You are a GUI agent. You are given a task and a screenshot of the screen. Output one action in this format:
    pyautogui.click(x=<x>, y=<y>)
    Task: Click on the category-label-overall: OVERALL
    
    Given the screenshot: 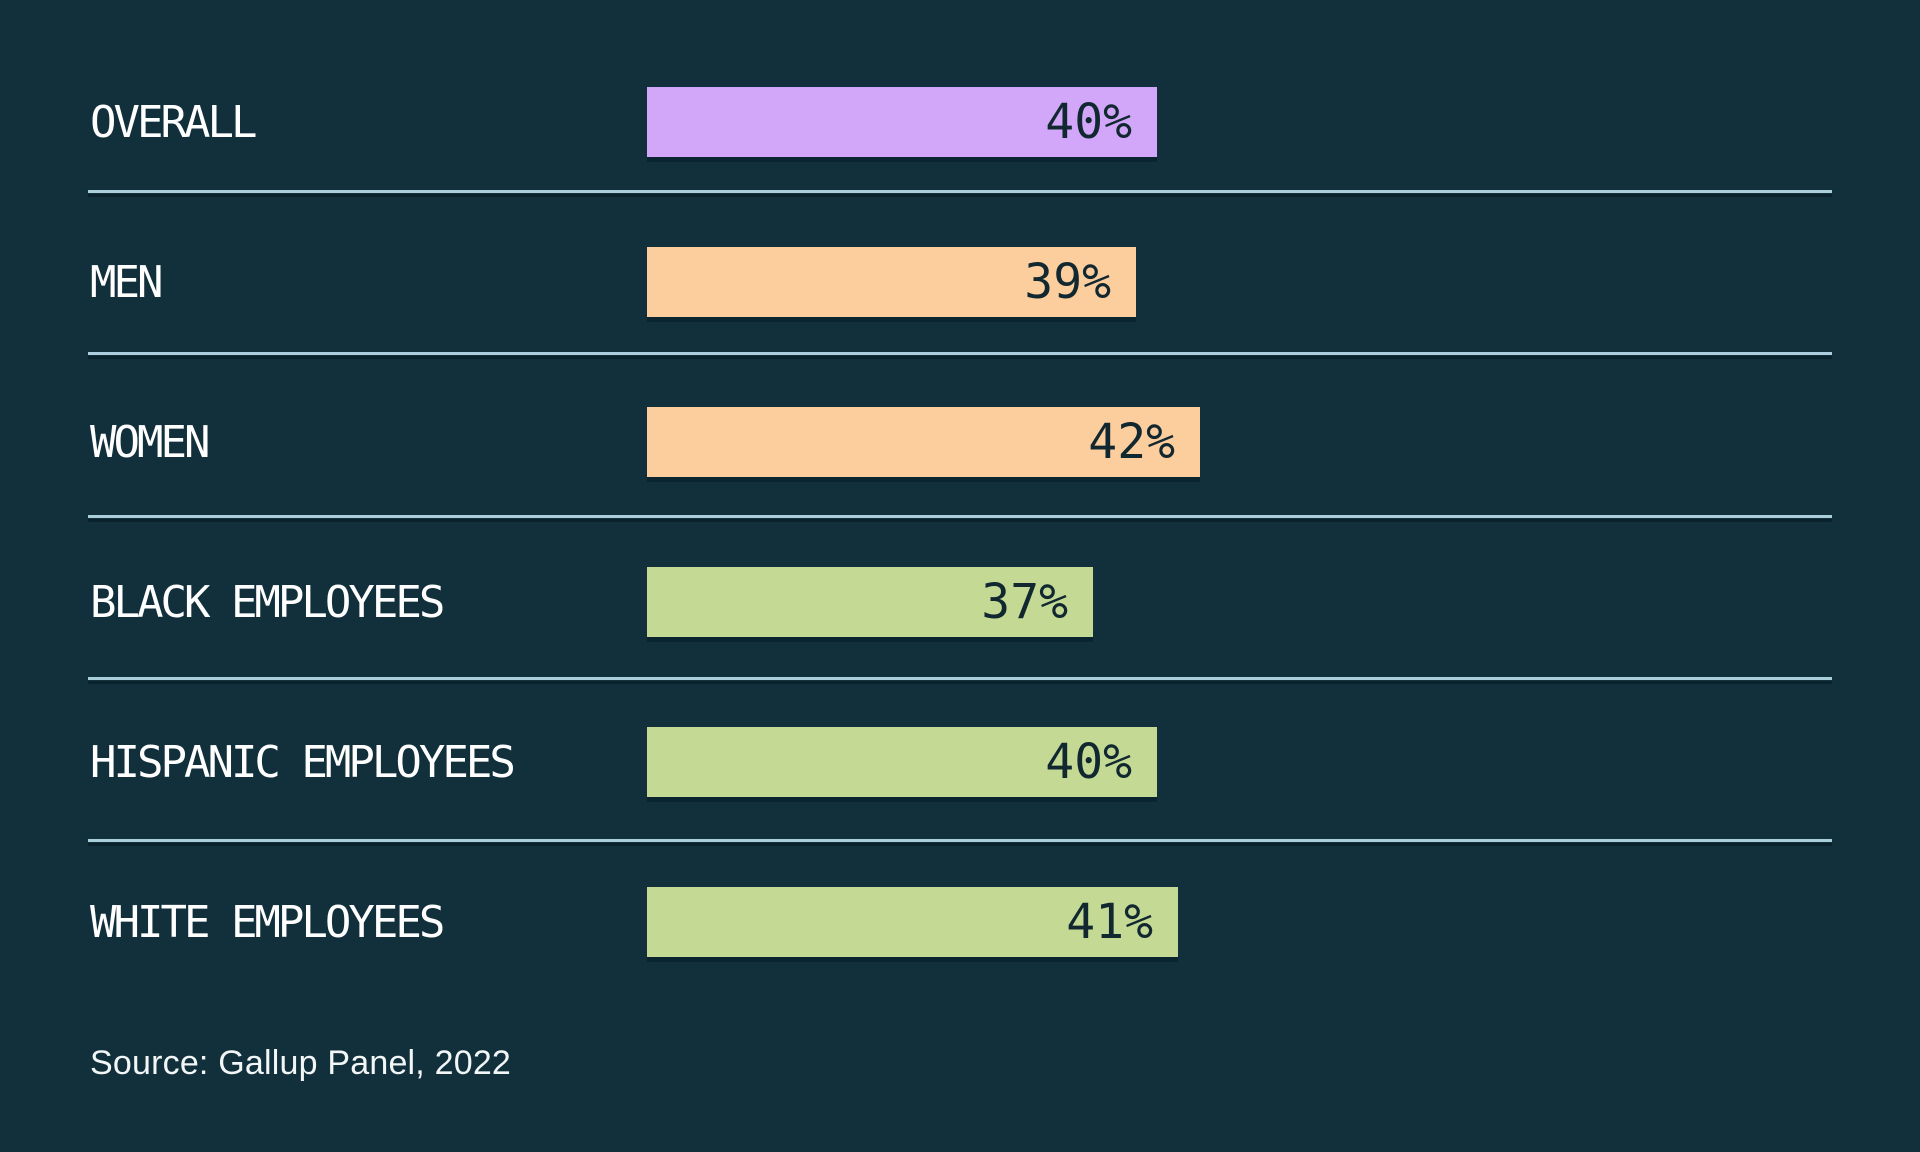 What is the action you would take?
    pyautogui.click(x=173, y=122)
    